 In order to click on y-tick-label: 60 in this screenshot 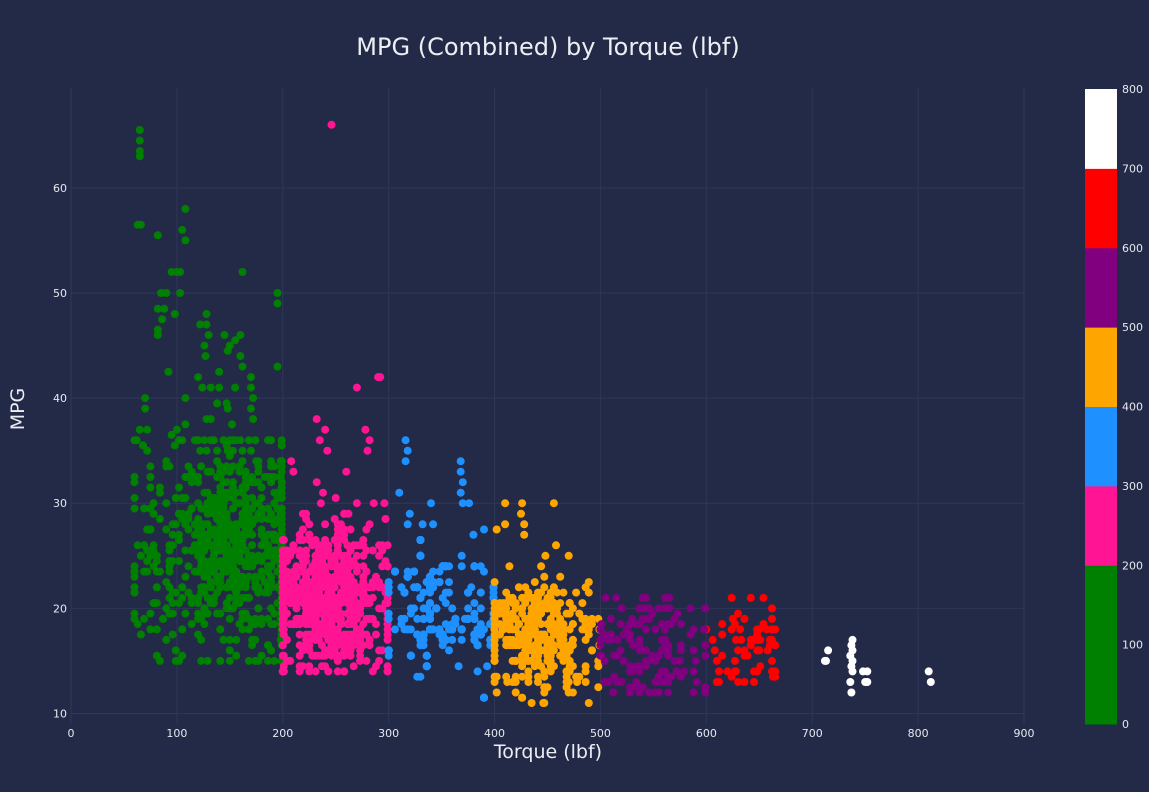, I will do `click(60, 188)`.